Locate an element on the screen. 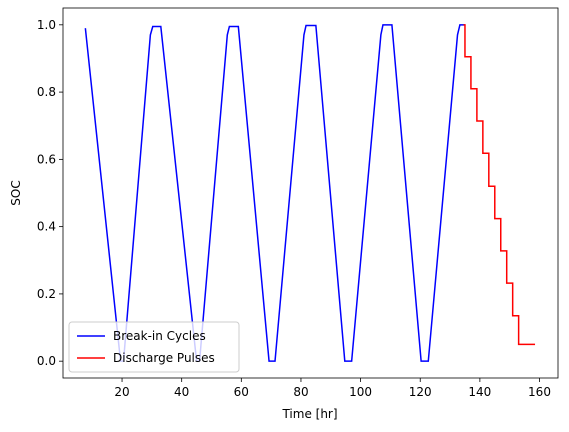 The height and width of the screenshot is (432, 569). x-axis-label: Time [hr] is located at coordinates (309, 414).